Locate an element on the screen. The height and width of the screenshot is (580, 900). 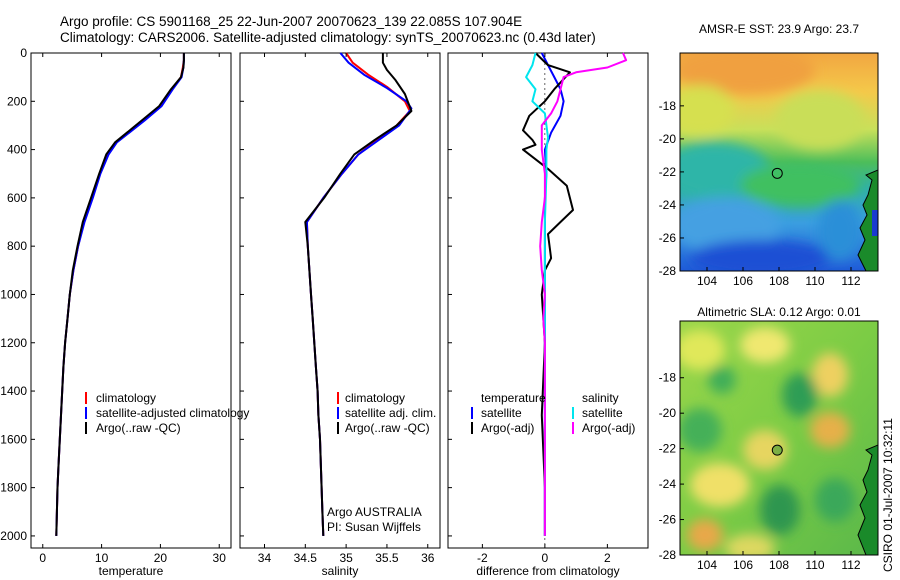
annotation-argo-australia: Argo AUSTRALIA is located at coordinates (374, 512).